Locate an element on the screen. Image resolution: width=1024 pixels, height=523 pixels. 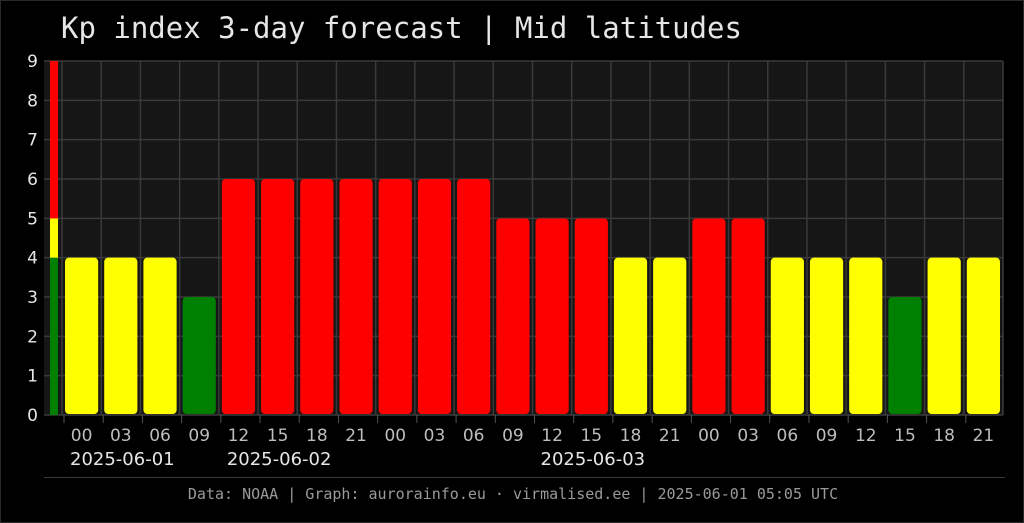
y-tick-label: 5 is located at coordinates (32, 219).